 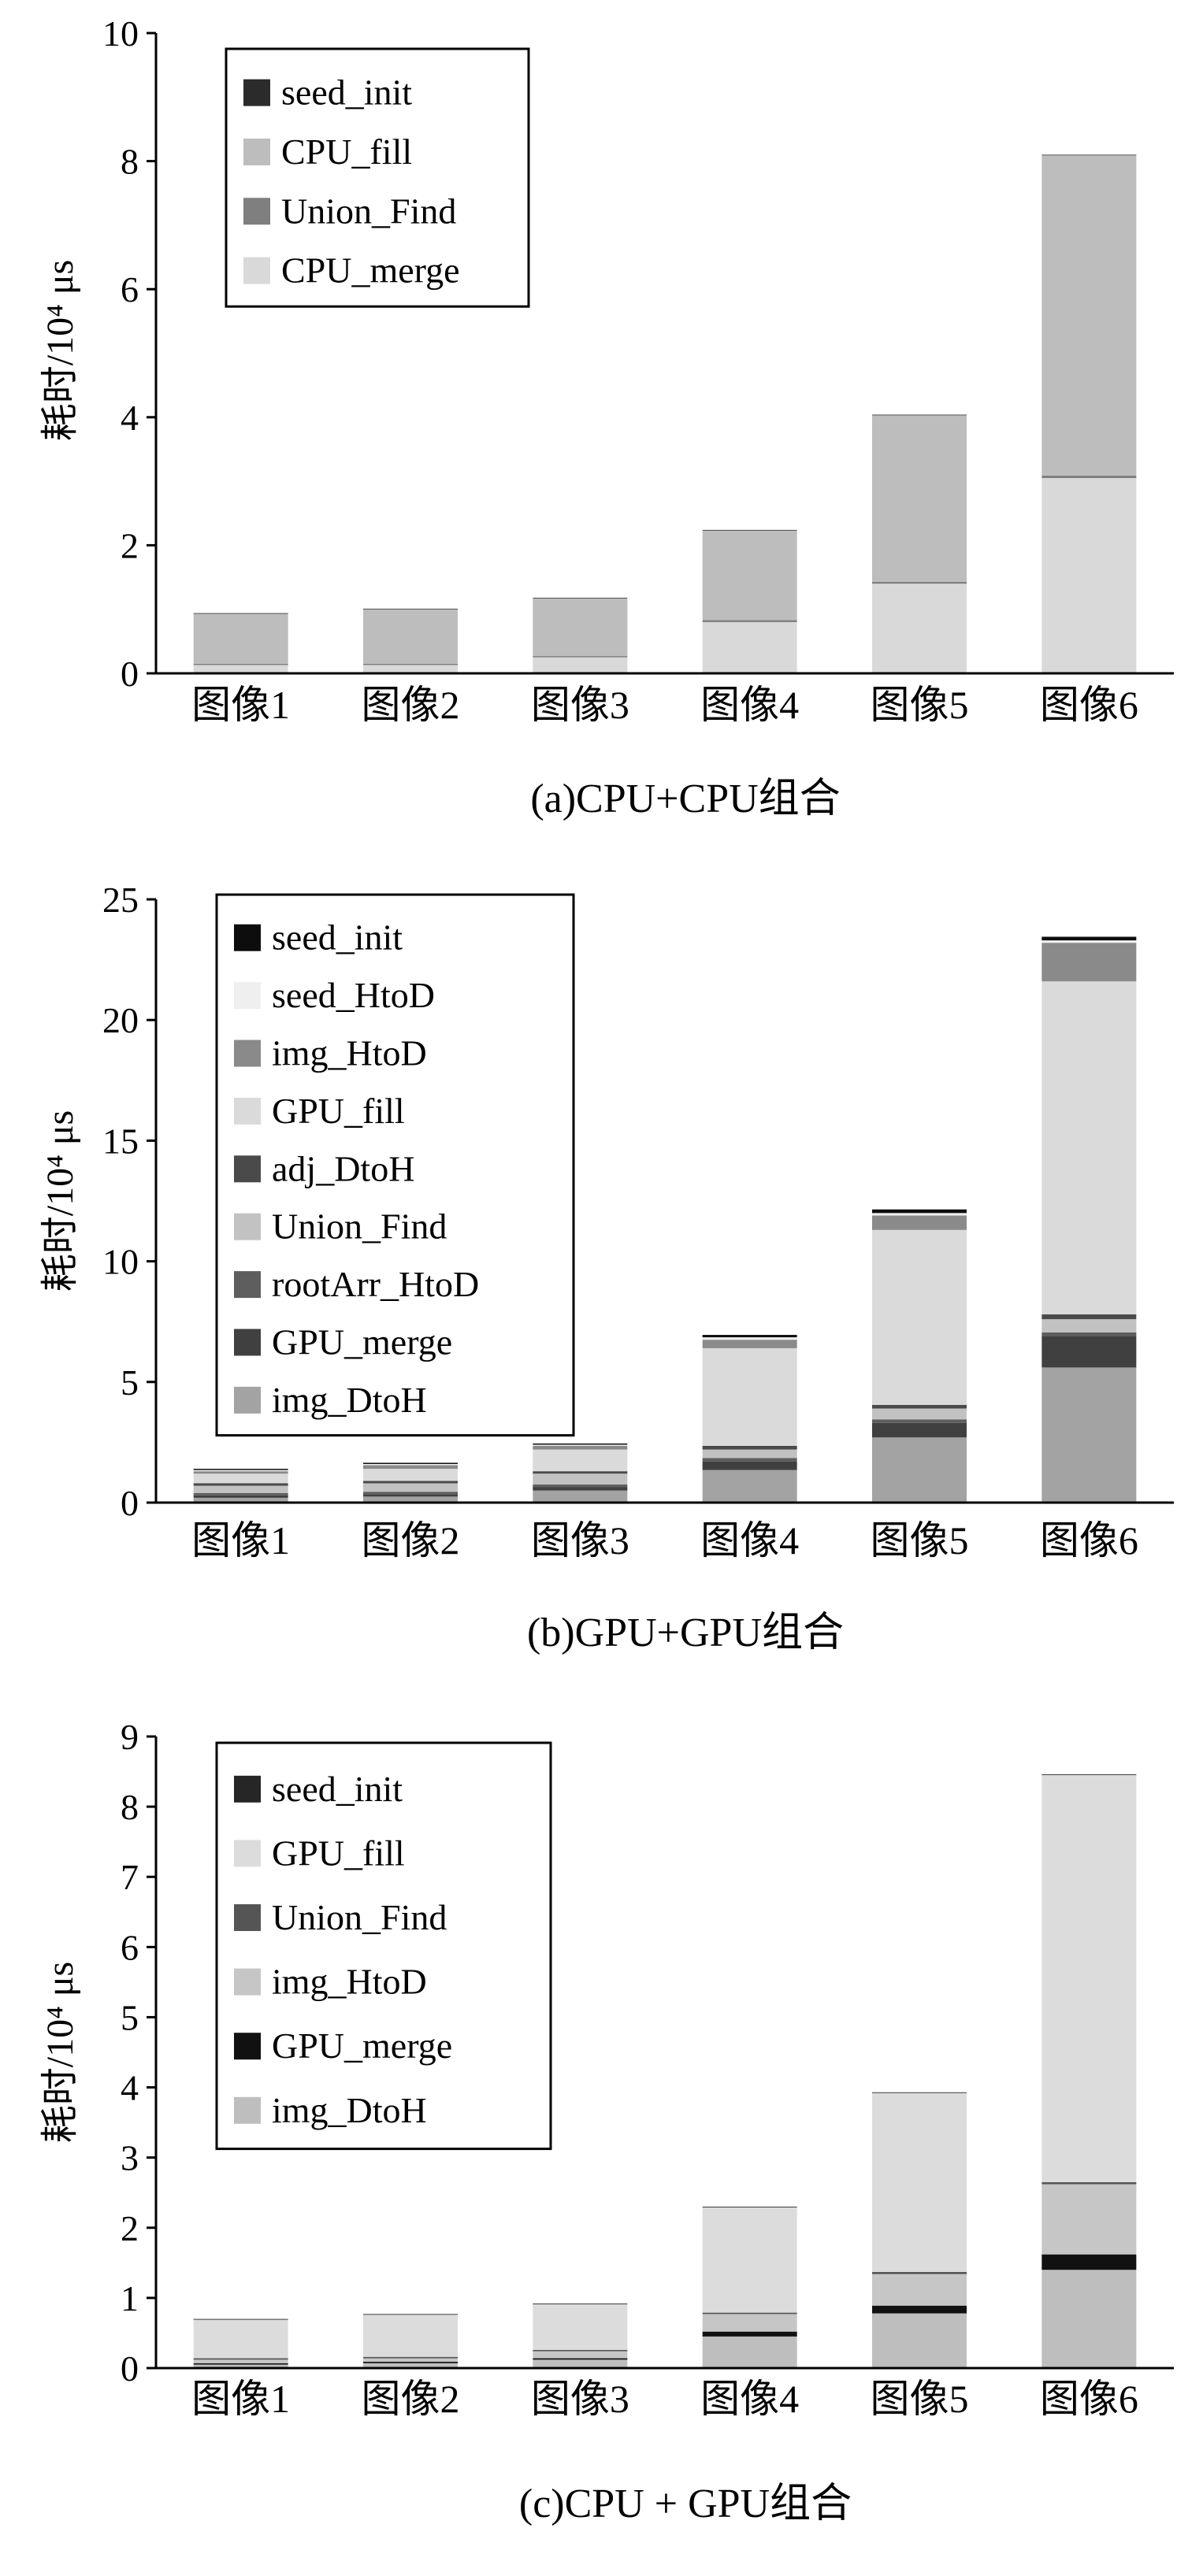 I want to click on legend-label: GPU_merge, so click(x=362, y=1342).